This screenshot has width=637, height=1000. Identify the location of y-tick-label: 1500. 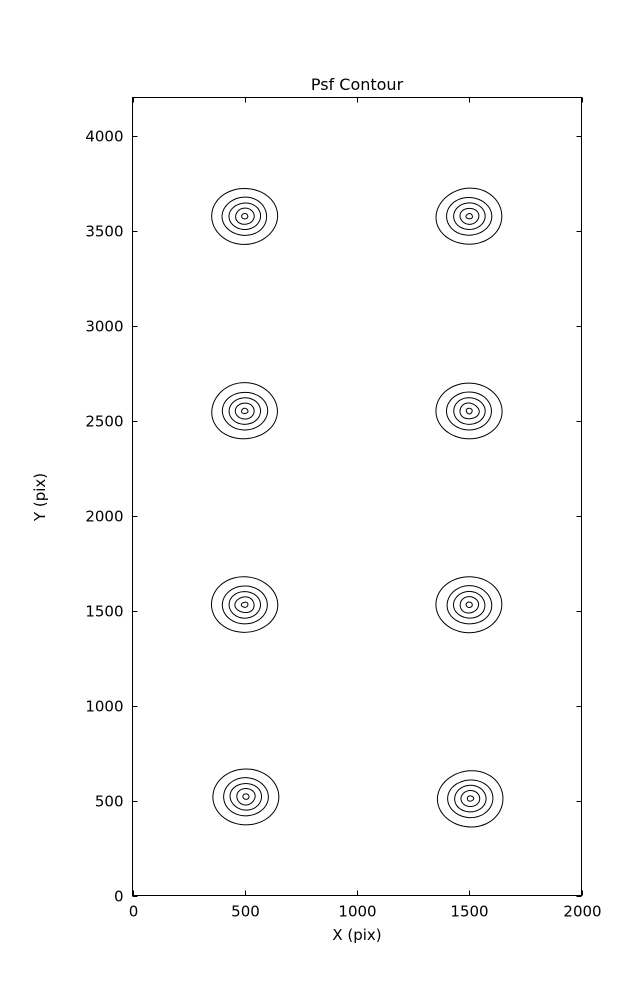
(104, 612).